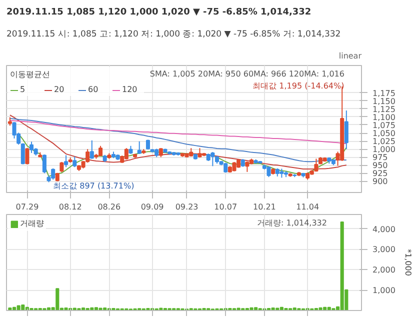 The height and width of the screenshot is (321, 420). What do you see at coordinates (60, 89) in the screenshot?
I see `legend-label: 20` at bounding box center [60, 89].